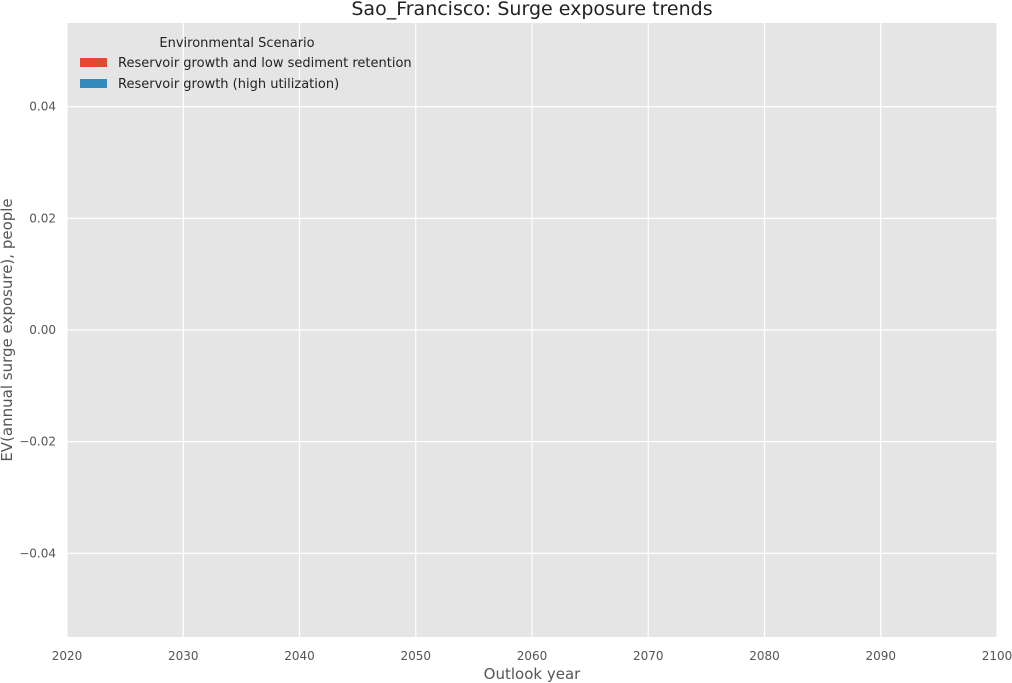  I want to click on x-tick-label: 2050, so click(415, 656).